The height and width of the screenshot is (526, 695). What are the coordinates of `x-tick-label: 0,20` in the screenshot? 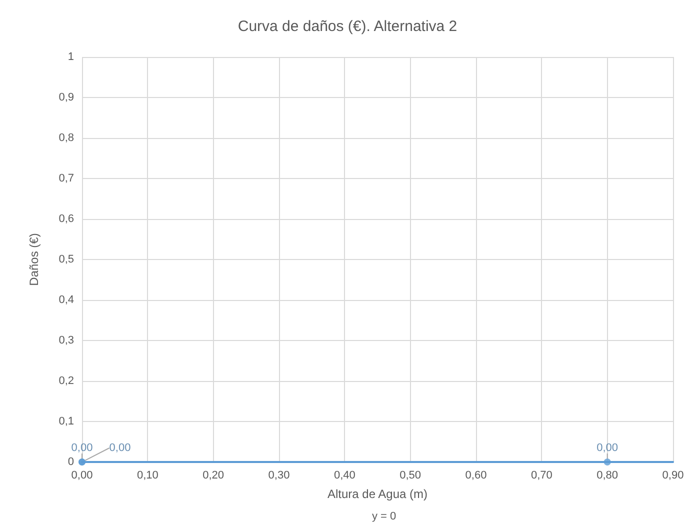 It's located at (213, 476).